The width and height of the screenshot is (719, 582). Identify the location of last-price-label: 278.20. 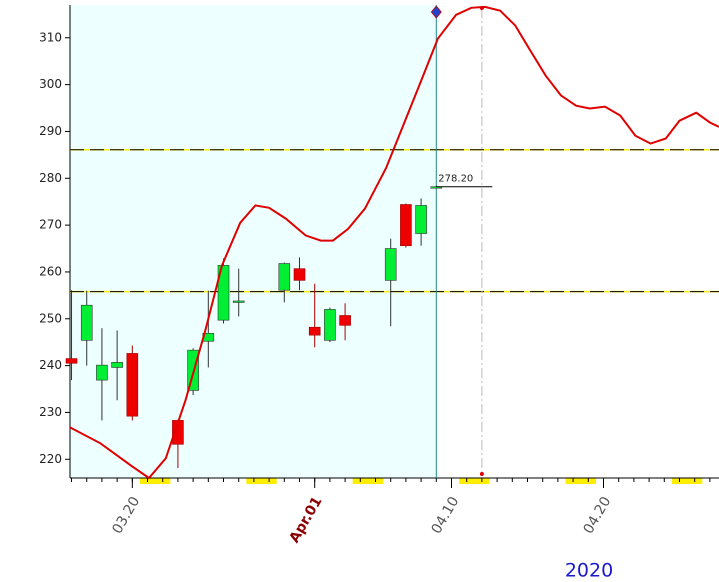
(455, 179).